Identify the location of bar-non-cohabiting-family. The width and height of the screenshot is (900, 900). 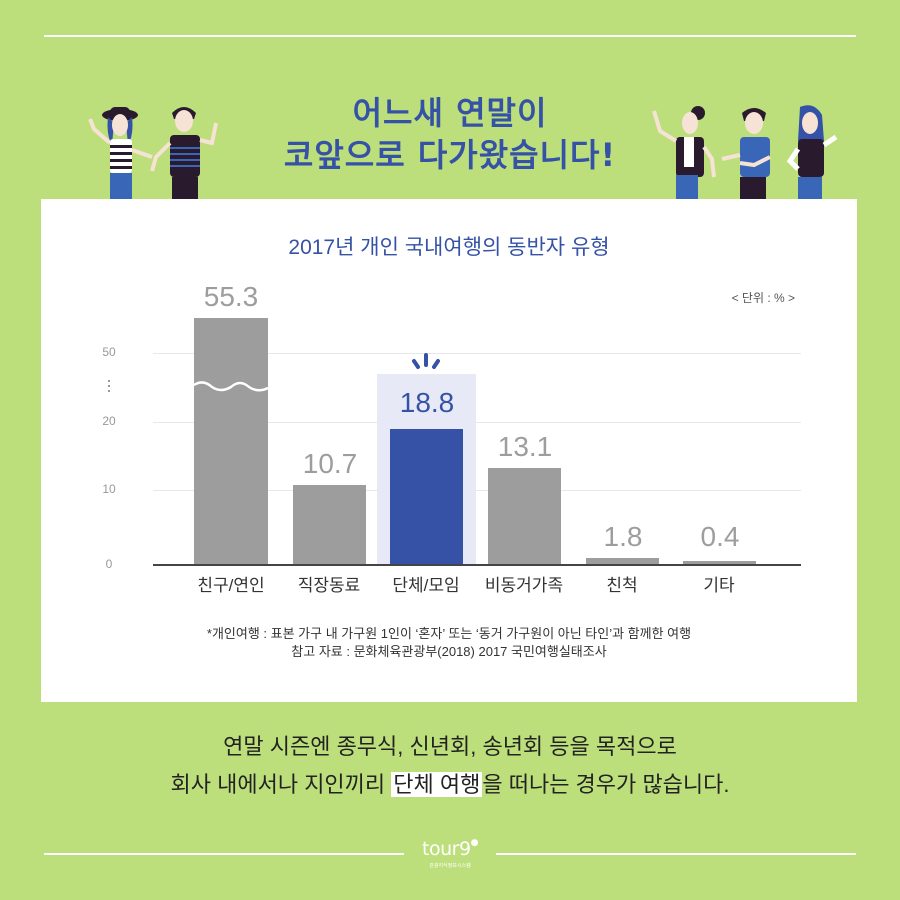
(524, 516).